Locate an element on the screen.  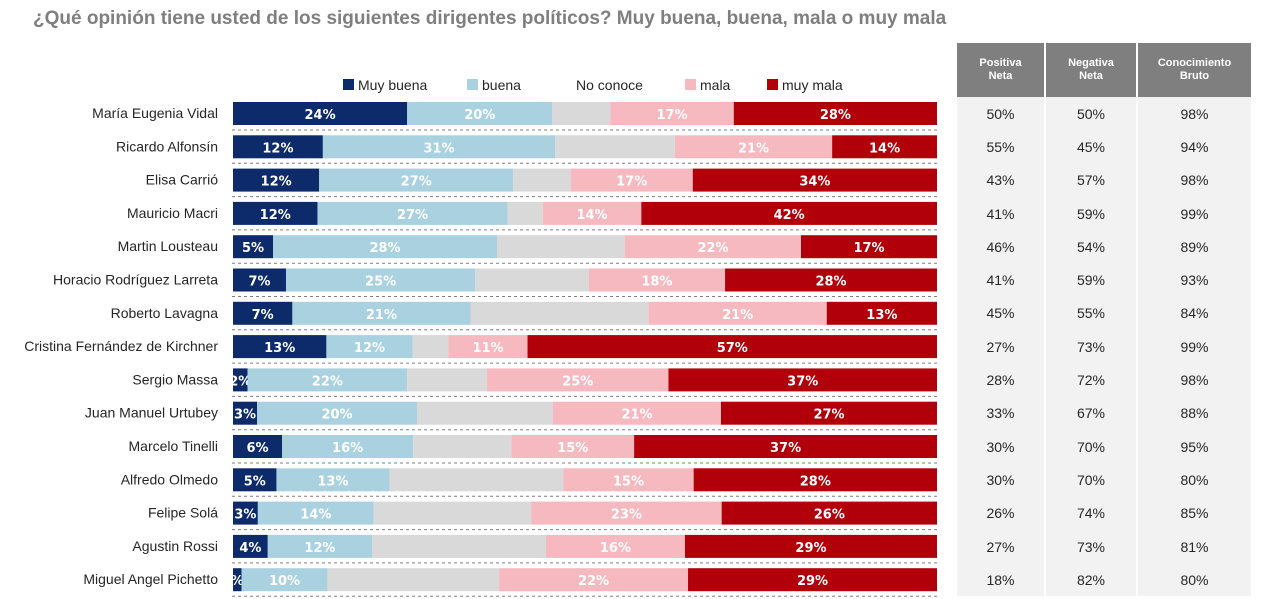
data-label-mala: 14% is located at coordinates (591, 215).